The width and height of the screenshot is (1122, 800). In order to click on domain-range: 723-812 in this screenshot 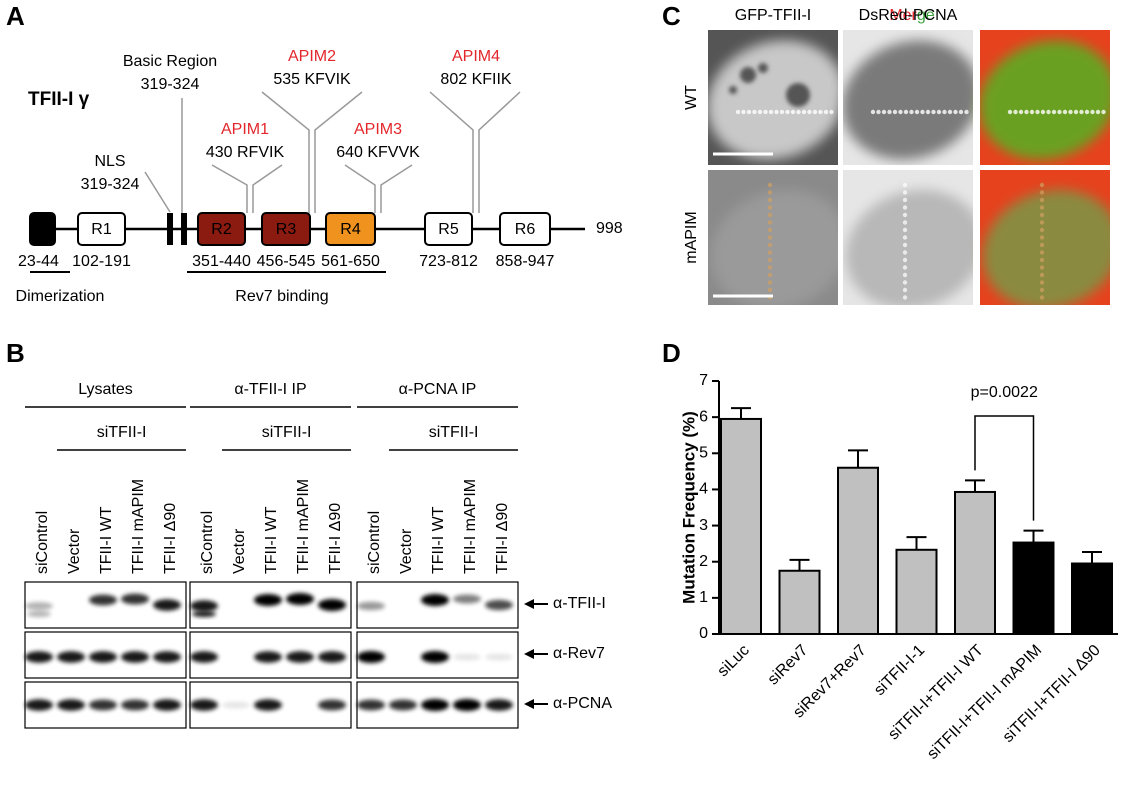, I will do `click(448, 261)`.